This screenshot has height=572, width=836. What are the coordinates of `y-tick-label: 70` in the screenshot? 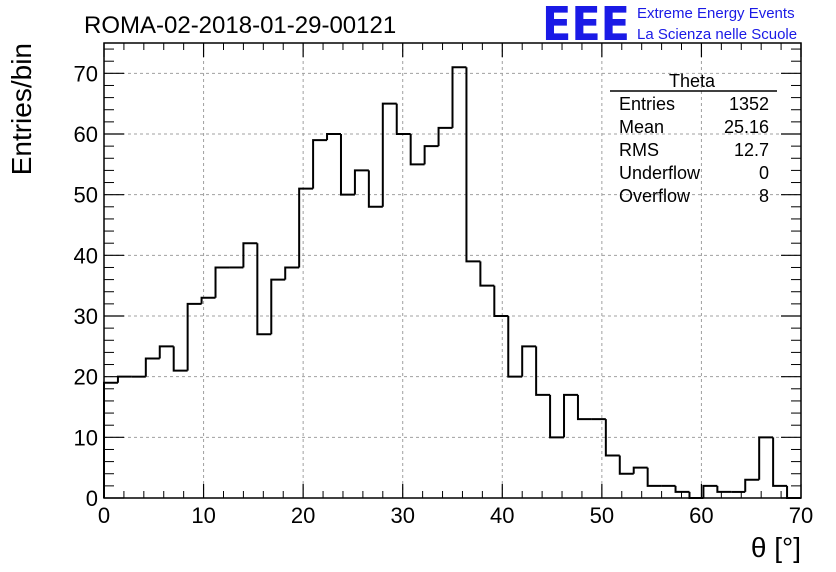 It's located at (86, 73).